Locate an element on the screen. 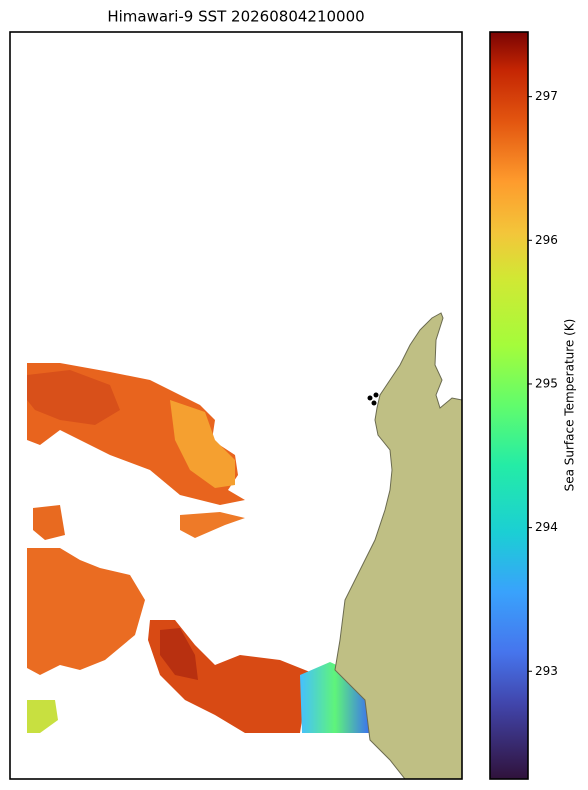  colorbar-tick-label: 296 is located at coordinates (546, 240).